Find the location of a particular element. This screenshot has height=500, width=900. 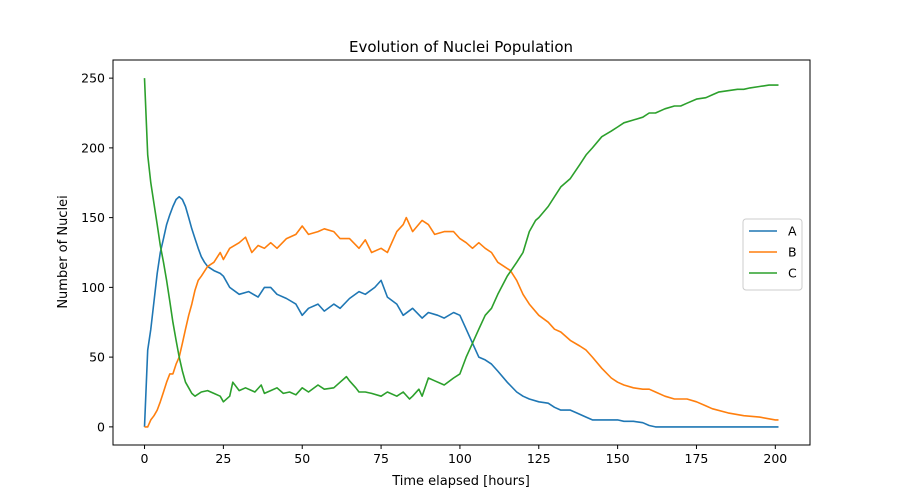

x-tick-label: 200 is located at coordinates (775, 458).